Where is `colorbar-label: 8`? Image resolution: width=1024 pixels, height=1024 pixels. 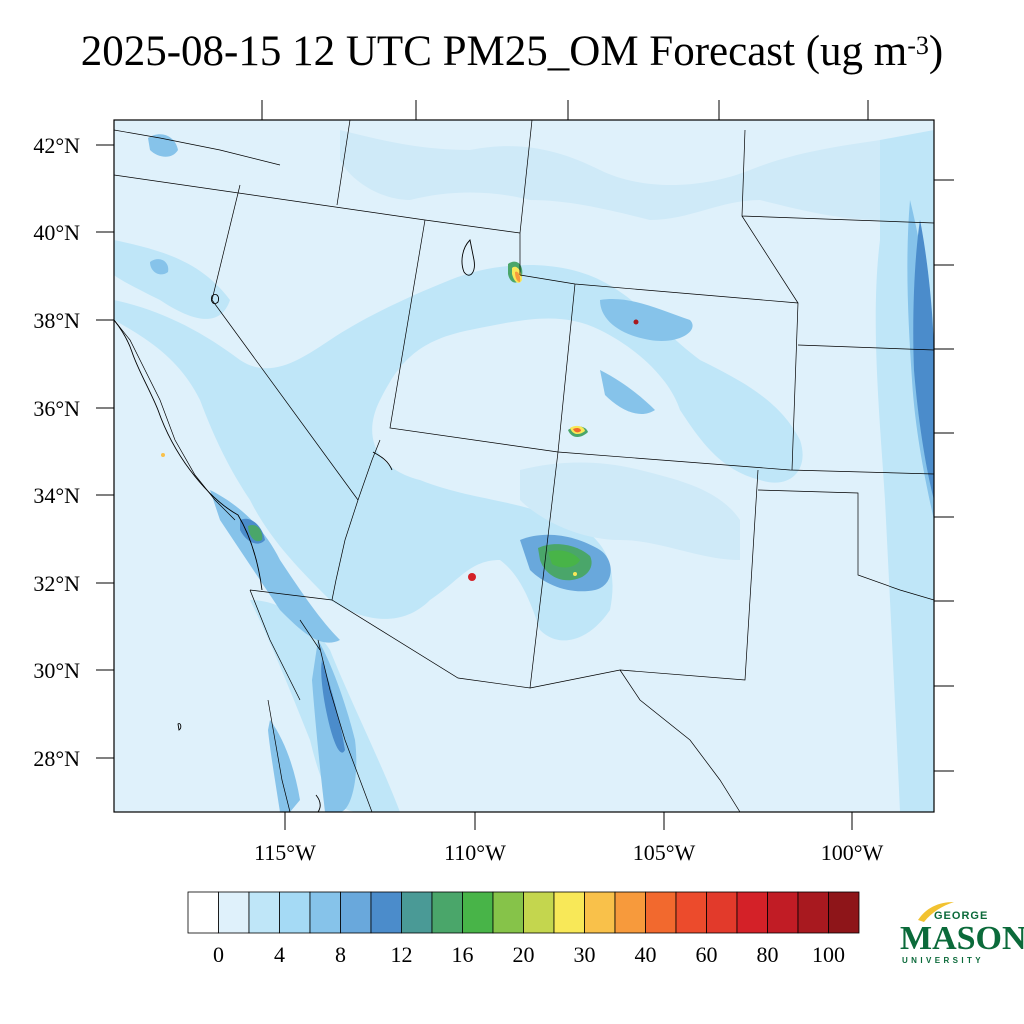 colorbar-label: 8 is located at coordinates (340, 954).